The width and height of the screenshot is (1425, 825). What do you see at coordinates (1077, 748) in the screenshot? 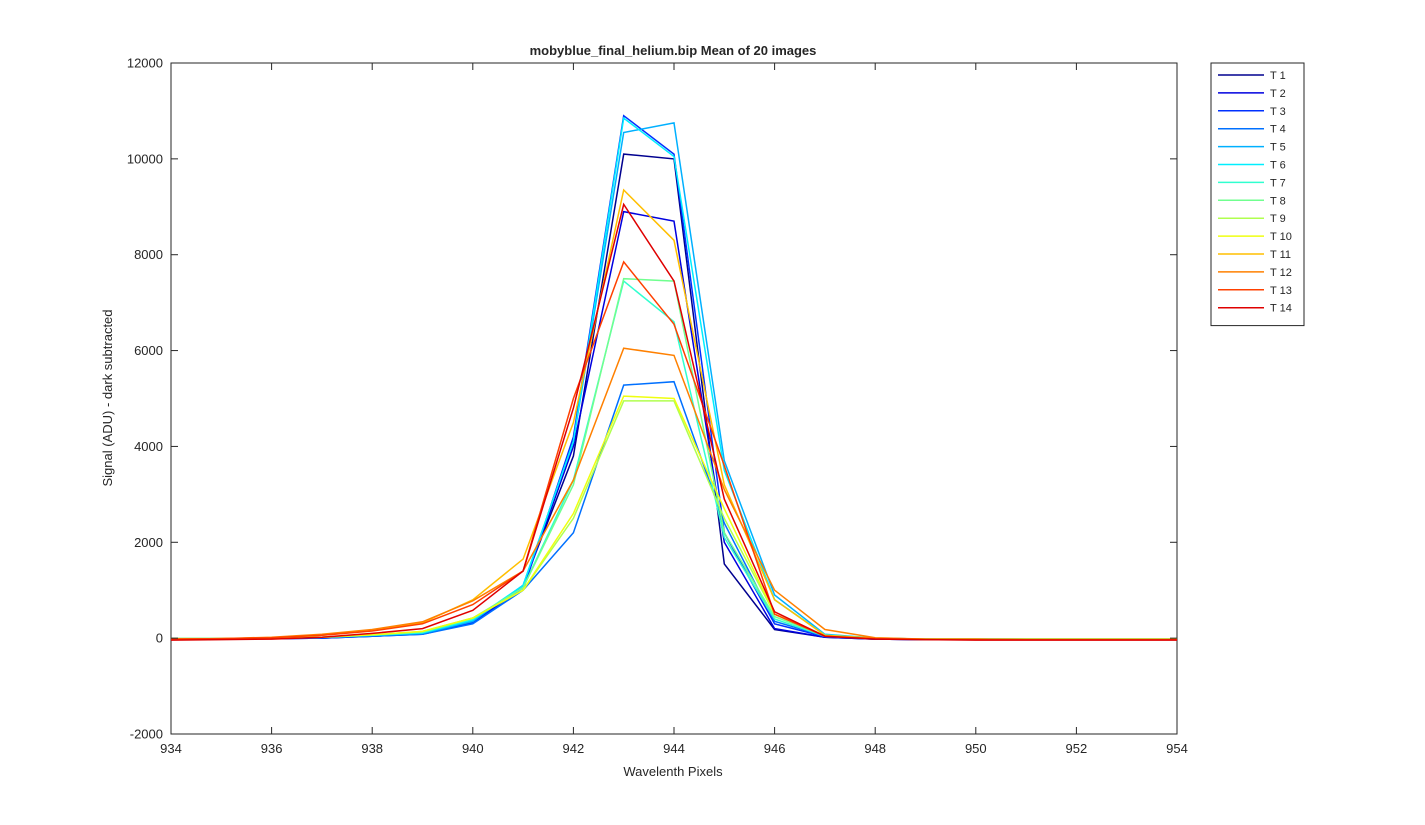
I see `x-tick-label: 952` at bounding box center [1077, 748].